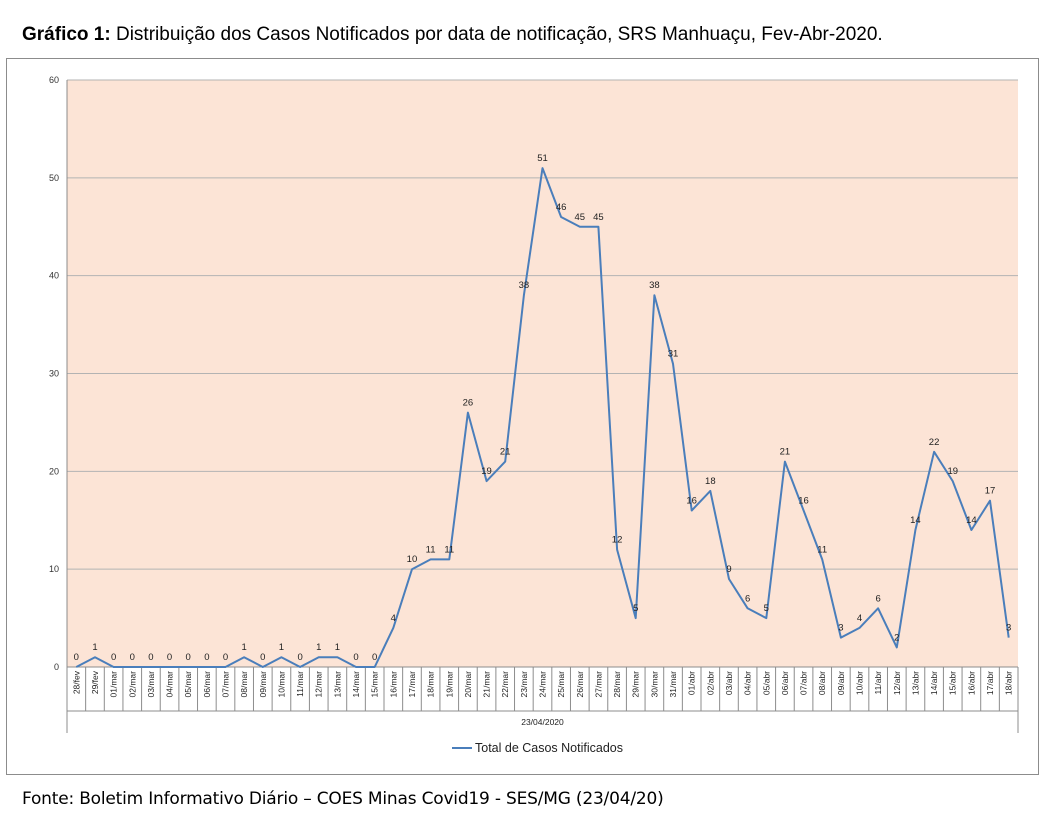 The image size is (1055, 813). I want to click on y-tick-label: 10, so click(54, 569).